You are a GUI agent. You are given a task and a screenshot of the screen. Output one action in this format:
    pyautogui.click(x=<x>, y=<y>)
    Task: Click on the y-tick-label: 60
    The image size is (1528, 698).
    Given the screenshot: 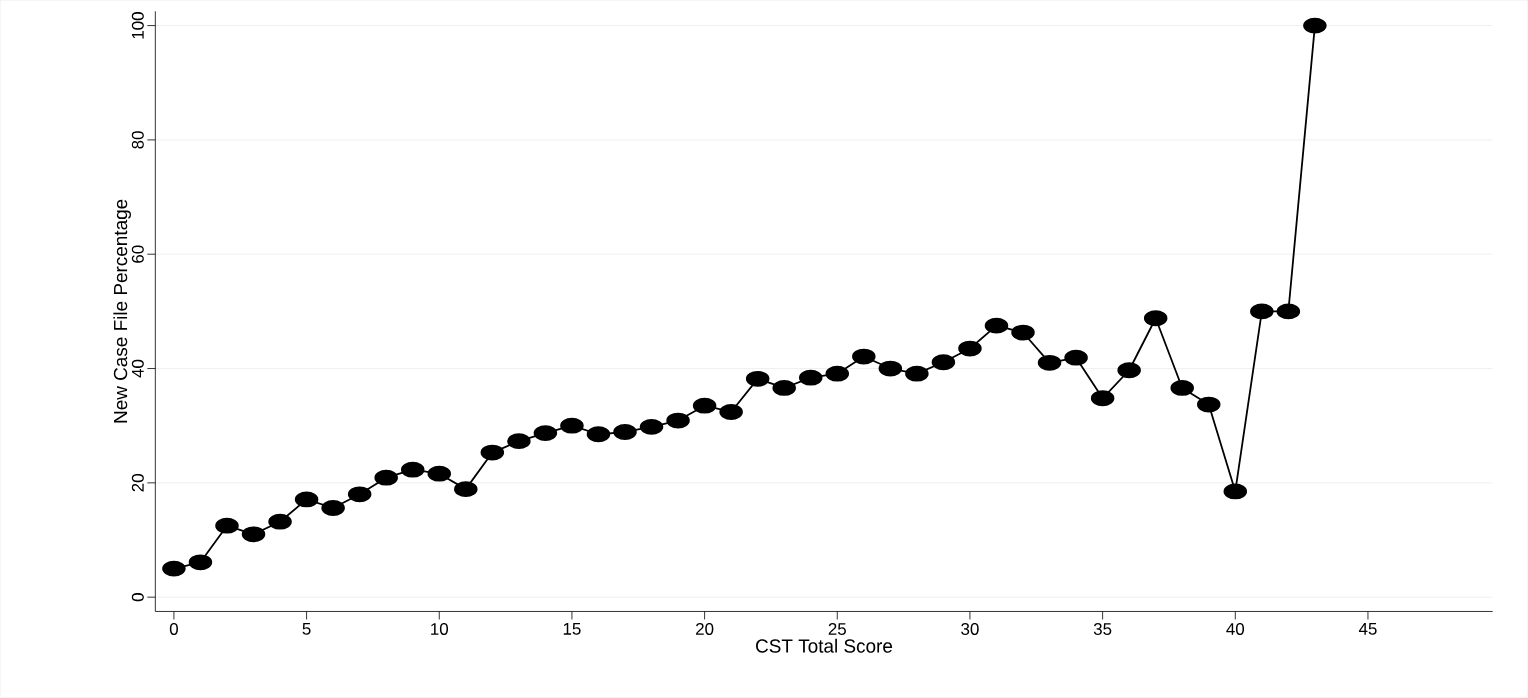 What is the action you would take?
    pyautogui.click(x=137, y=254)
    